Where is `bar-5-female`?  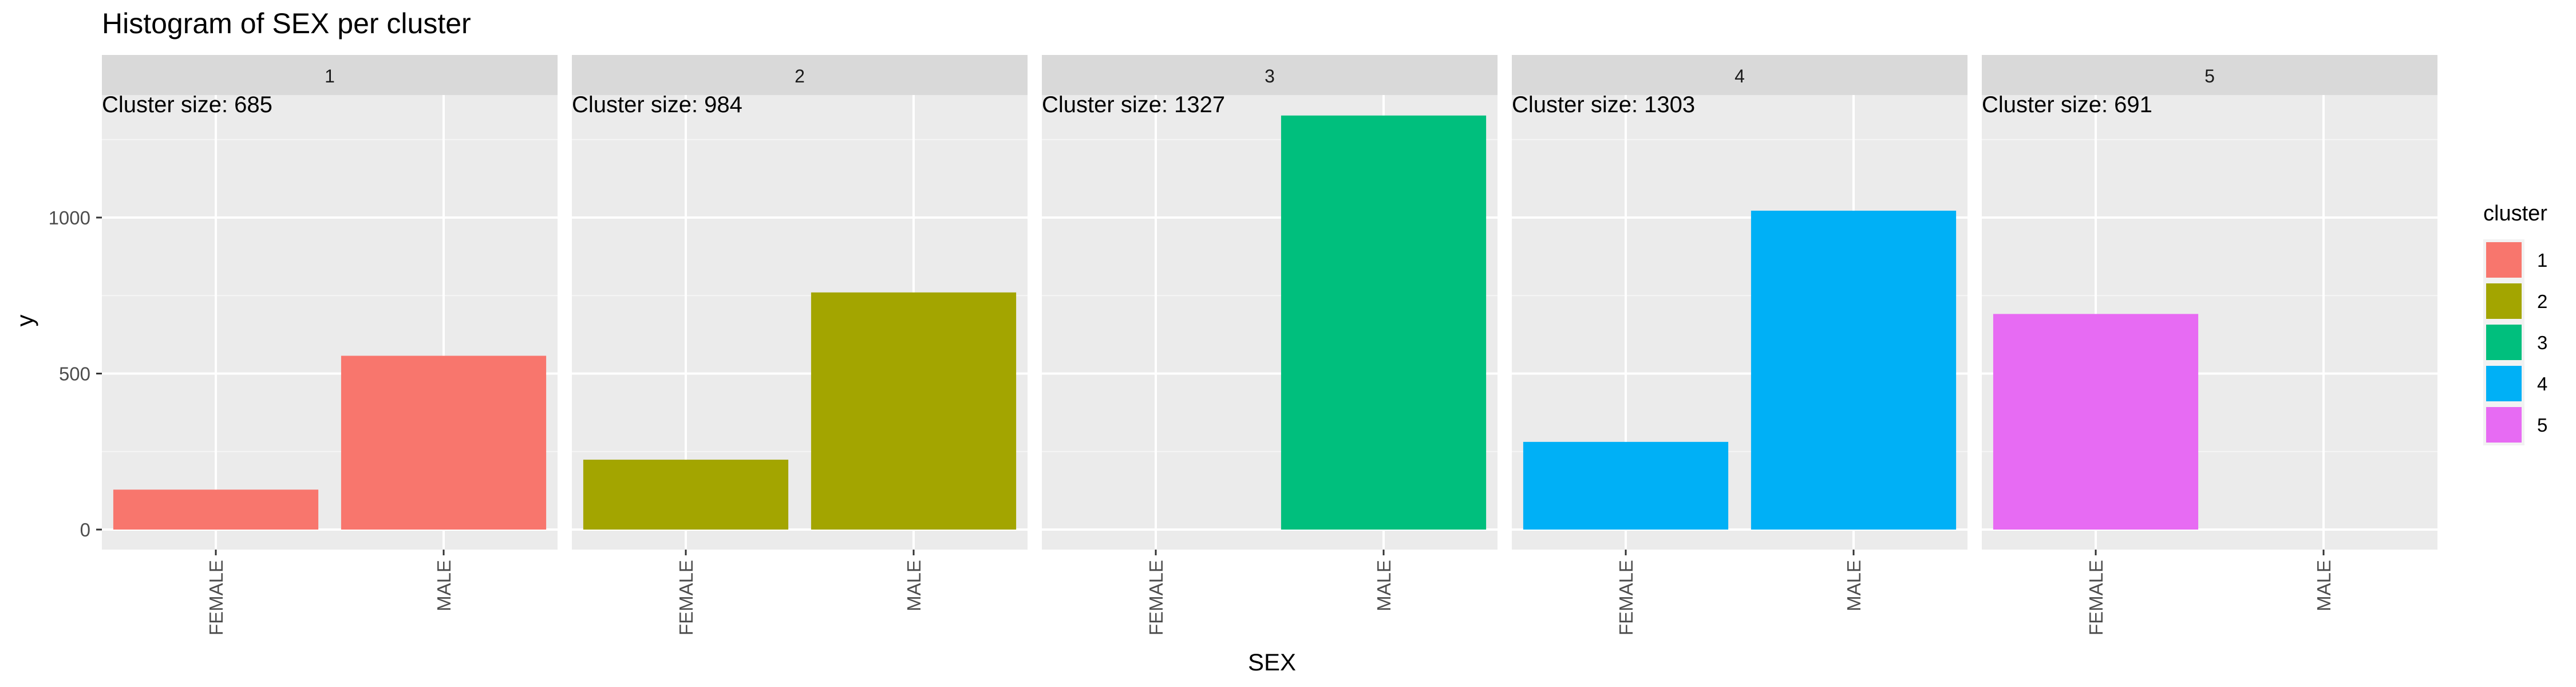 bar-5-female is located at coordinates (2096, 422).